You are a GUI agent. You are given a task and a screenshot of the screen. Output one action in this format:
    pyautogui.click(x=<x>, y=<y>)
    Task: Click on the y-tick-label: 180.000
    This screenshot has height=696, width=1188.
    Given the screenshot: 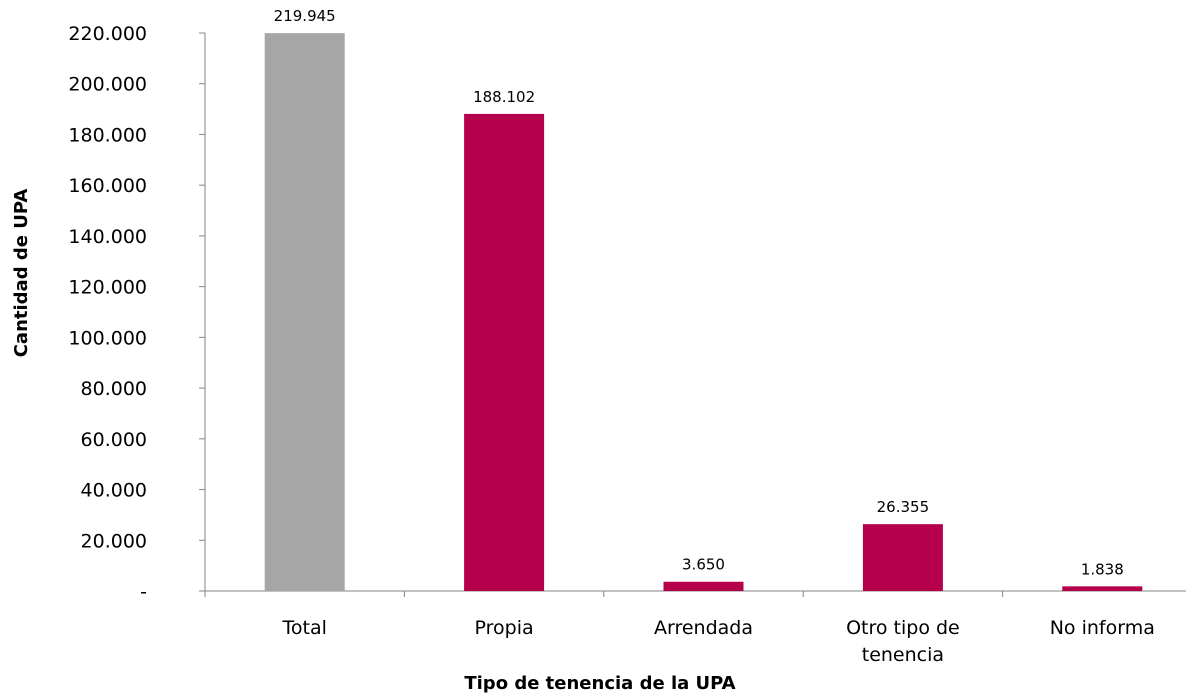 What is the action you would take?
    pyautogui.click(x=107, y=135)
    